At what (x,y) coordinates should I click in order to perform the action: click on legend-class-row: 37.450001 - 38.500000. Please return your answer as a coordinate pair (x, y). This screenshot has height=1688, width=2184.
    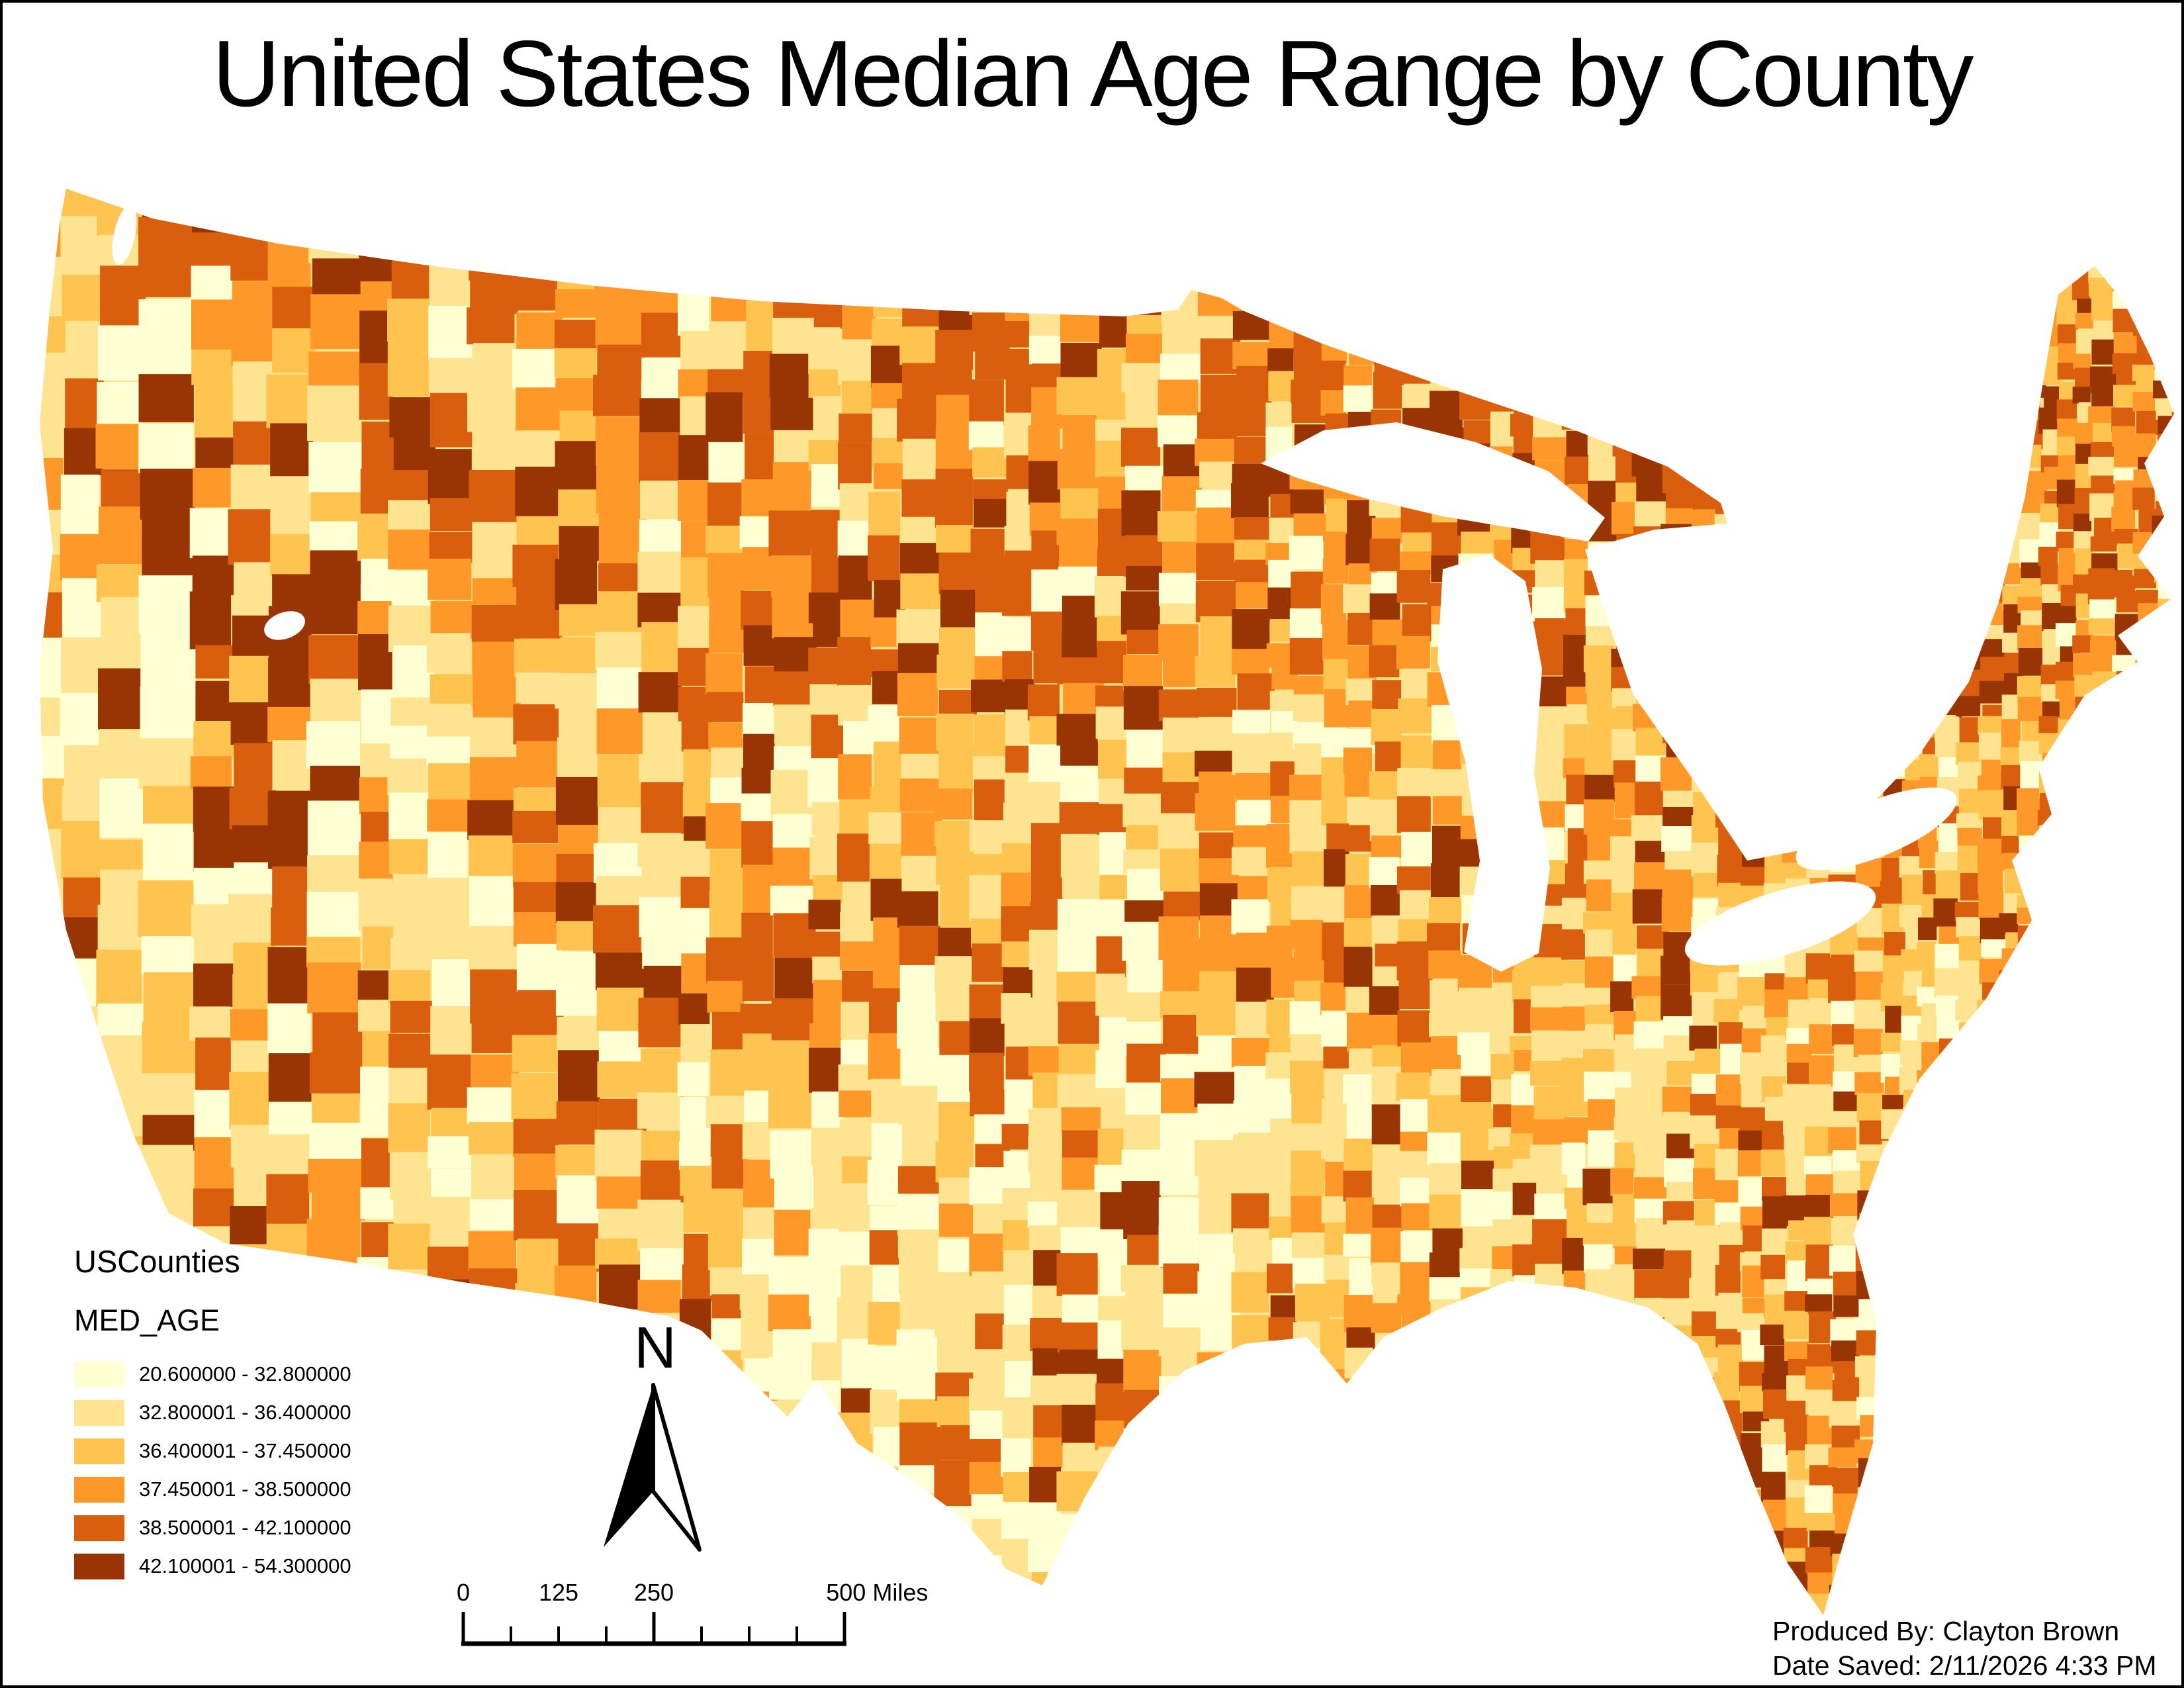
    Looking at the image, I should click on (213, 1489).